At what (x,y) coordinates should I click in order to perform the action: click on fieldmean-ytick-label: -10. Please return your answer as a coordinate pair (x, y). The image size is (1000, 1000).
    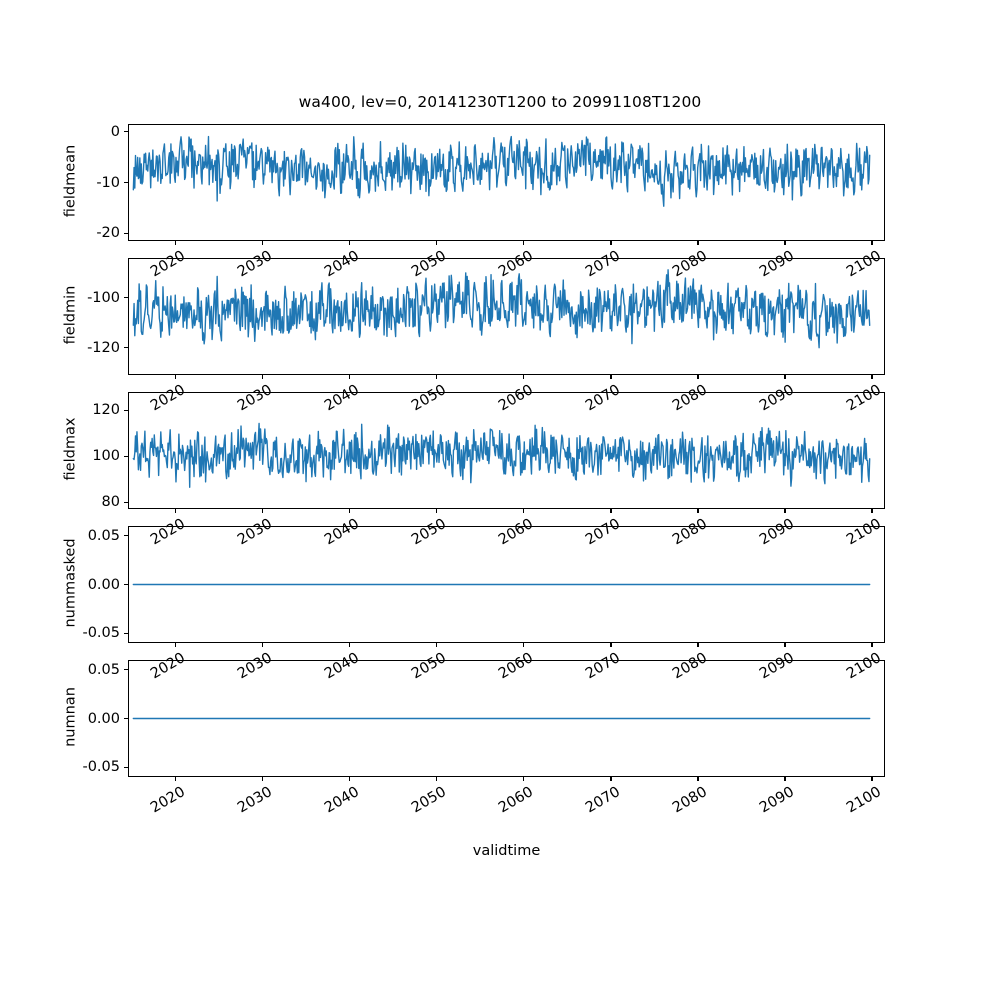
    Looking at the image, I should click on (108, 182).